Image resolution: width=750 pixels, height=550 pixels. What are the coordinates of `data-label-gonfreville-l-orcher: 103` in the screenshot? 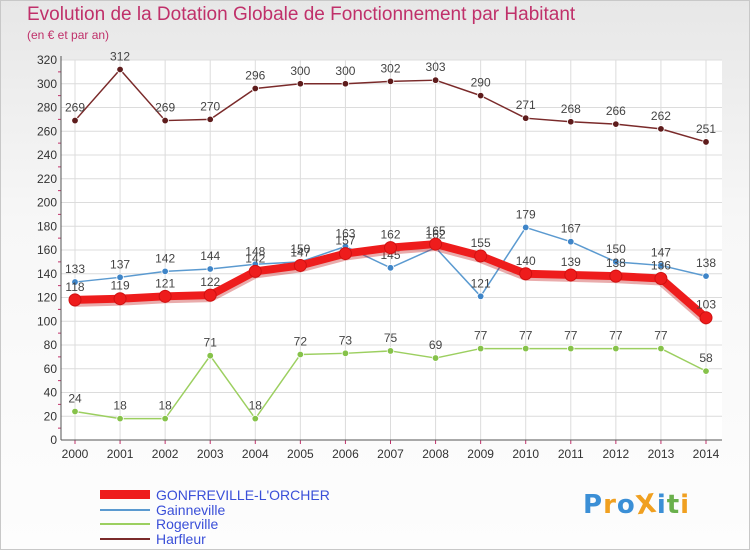 It's located at (706, 305).